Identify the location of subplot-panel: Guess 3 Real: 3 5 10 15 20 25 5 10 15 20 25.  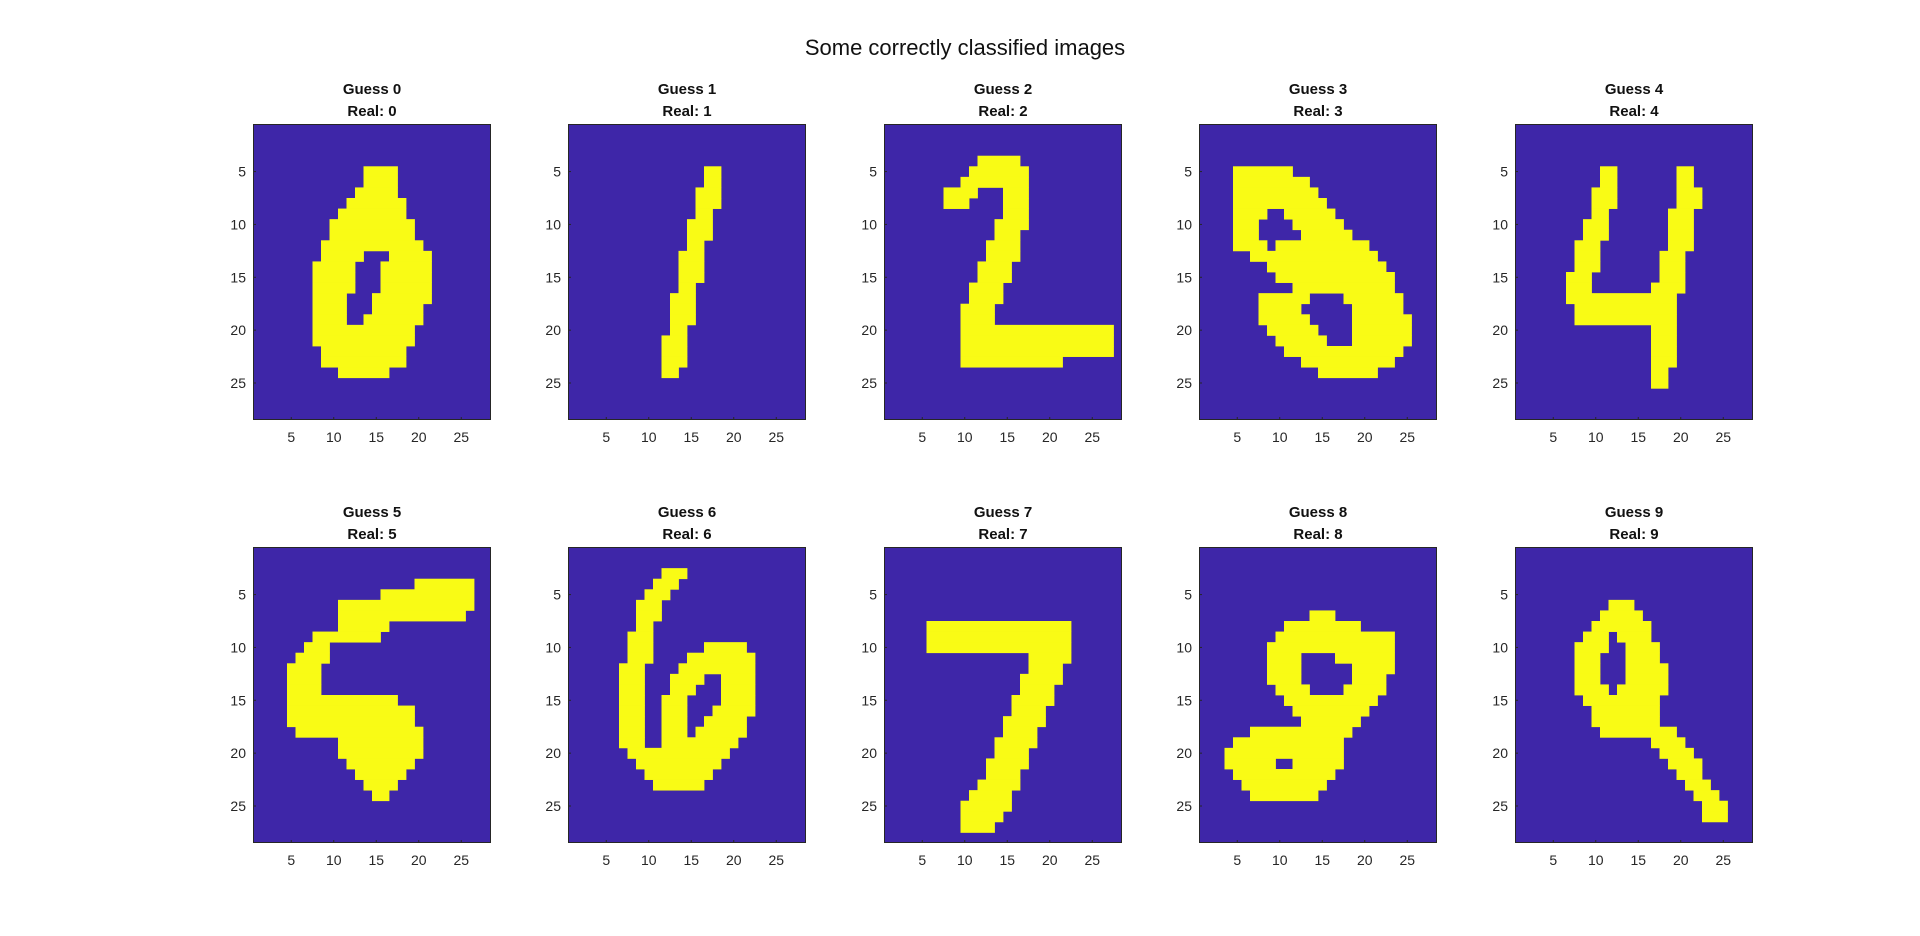
(1306, 263).